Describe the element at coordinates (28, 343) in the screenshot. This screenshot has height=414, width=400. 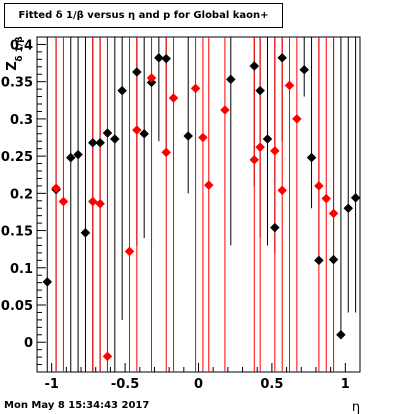
I see `y-tick-label: 0` at that location.